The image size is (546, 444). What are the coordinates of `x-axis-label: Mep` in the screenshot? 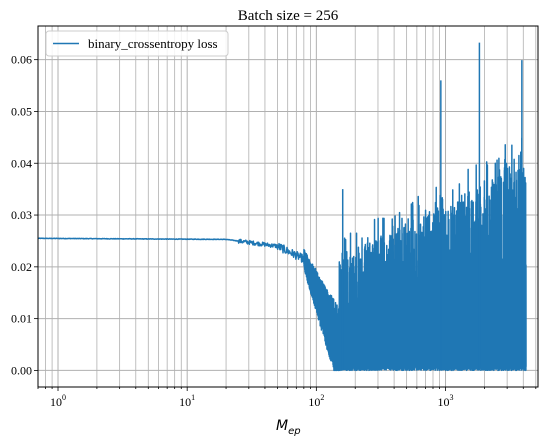 It's located at (288, 427).